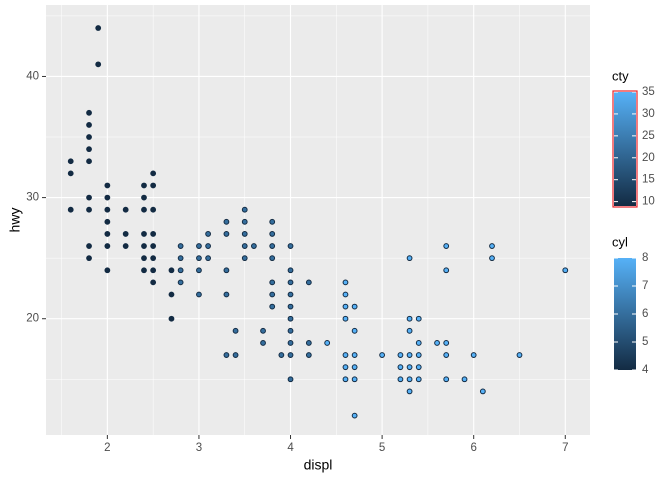 Image resolution: width=672 pixels, height=485 pixels. What do you see at coordinates (645, 314) in the screenshot?
I see `legend-tick-label: 6` at bounding box center [645, 314].